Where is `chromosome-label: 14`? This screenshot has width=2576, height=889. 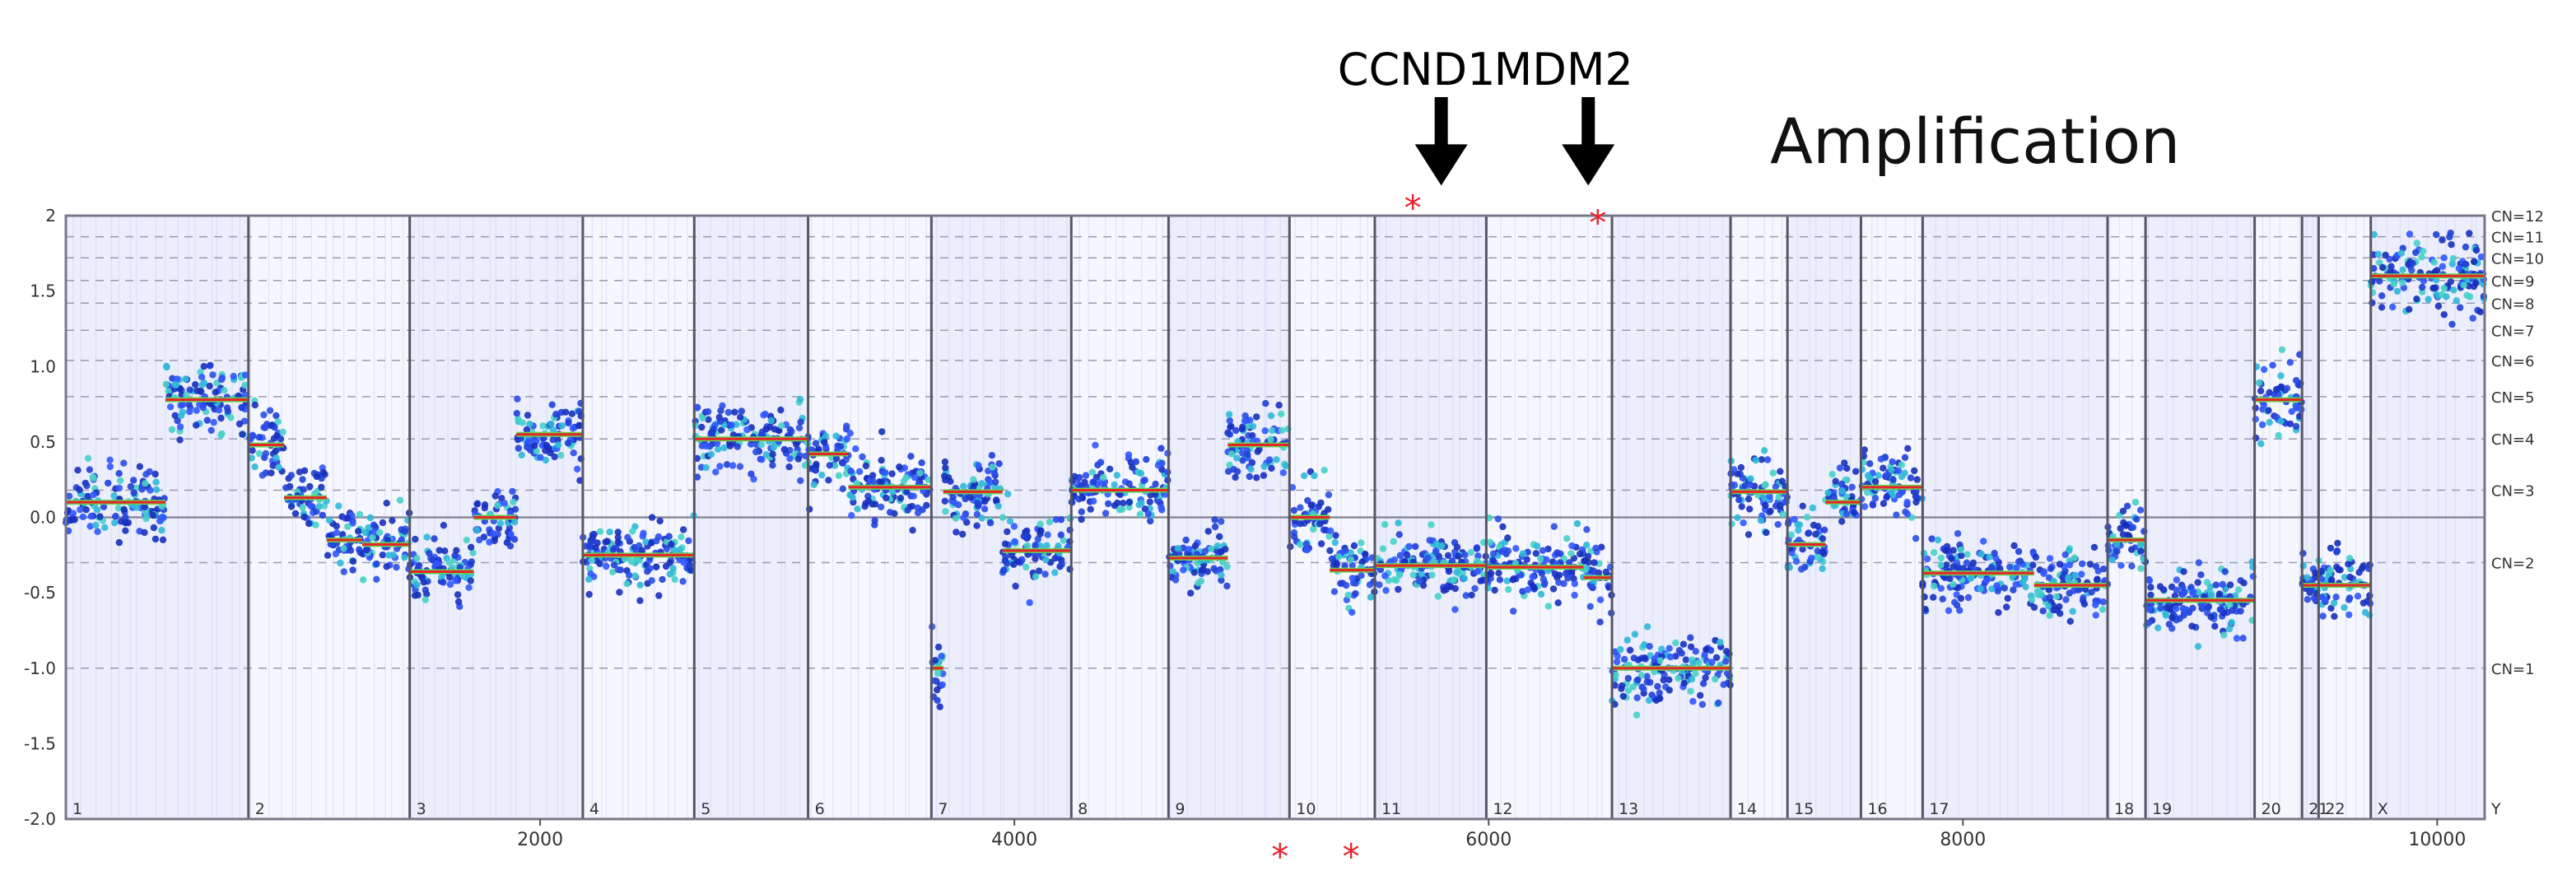
chromosome-label: 14 is located at coordinates (1747, 809).